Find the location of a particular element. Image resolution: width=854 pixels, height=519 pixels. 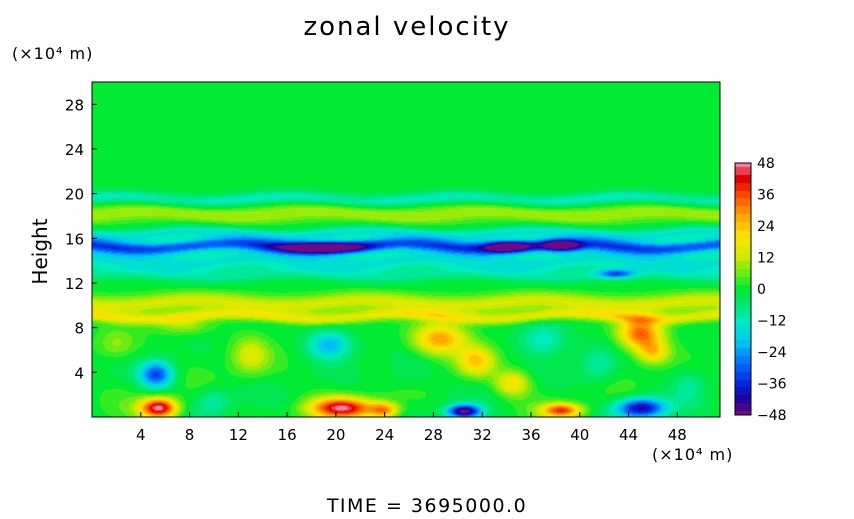

x-tick-label: 28 is located at coordinates (433, 435).